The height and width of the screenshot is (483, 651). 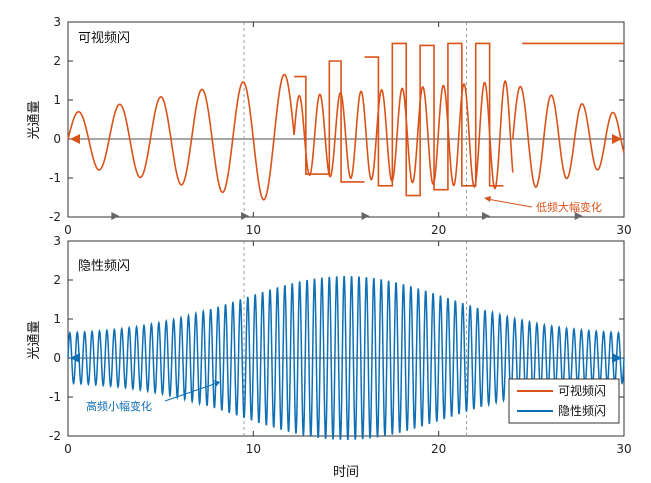 What do you see at coordinates (55, 217) in the screenshot?
I see `top-ytick-label: -2` at bounding box center [55, 217].